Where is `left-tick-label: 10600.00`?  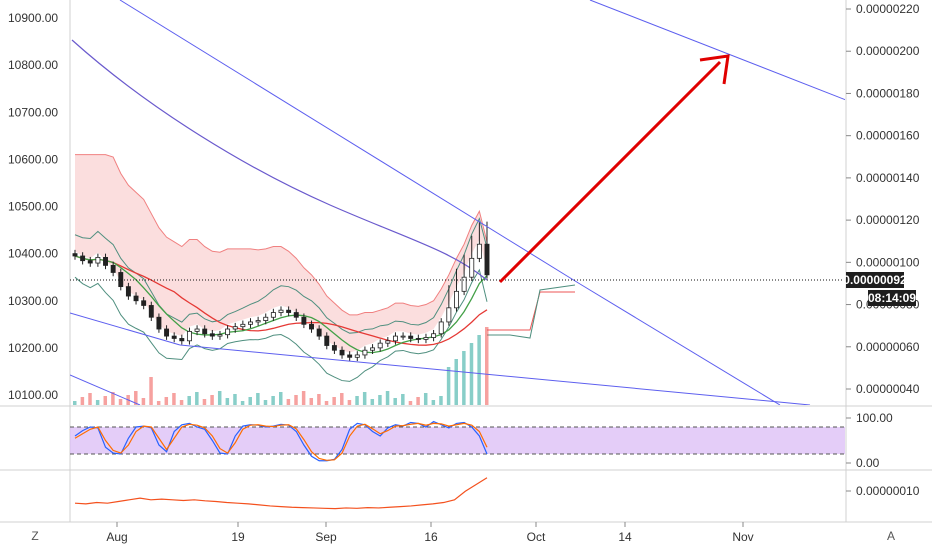 left-tick-label: 10600.00 is located at coordinates (33, 159).